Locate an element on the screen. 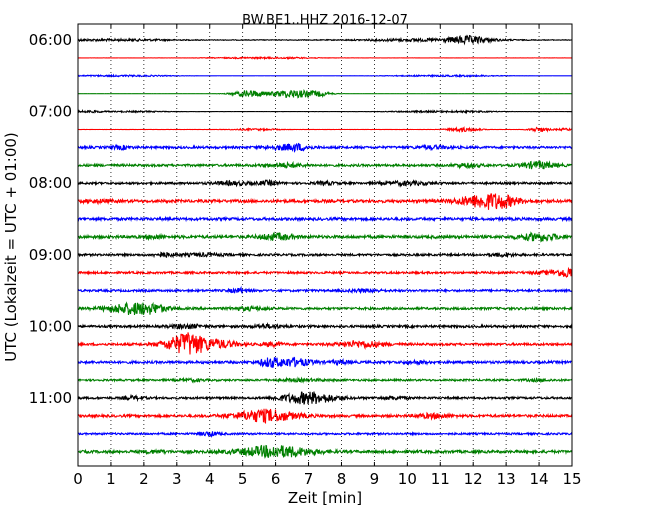  y-tick-label: 06:00 is located at coordinates (50, 40).